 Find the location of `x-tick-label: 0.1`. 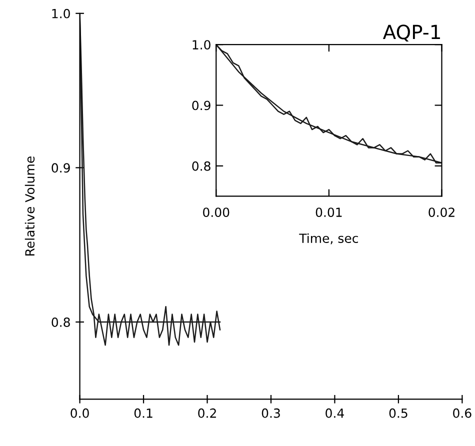

x-tick-label: 0.1 is located at coordinates (143, 413).